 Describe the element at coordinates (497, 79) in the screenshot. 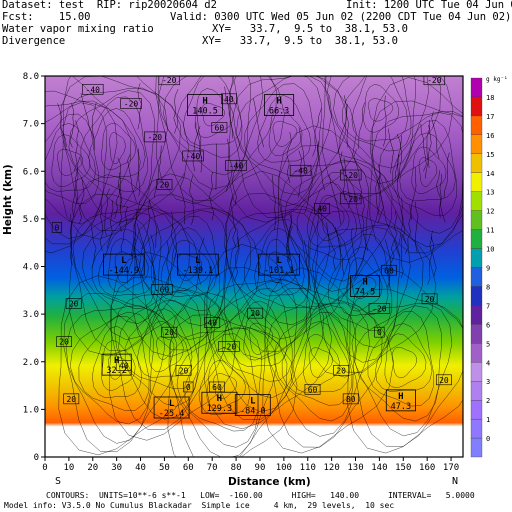

I see `colorbar-unit: g kg⁻¹` at that location.